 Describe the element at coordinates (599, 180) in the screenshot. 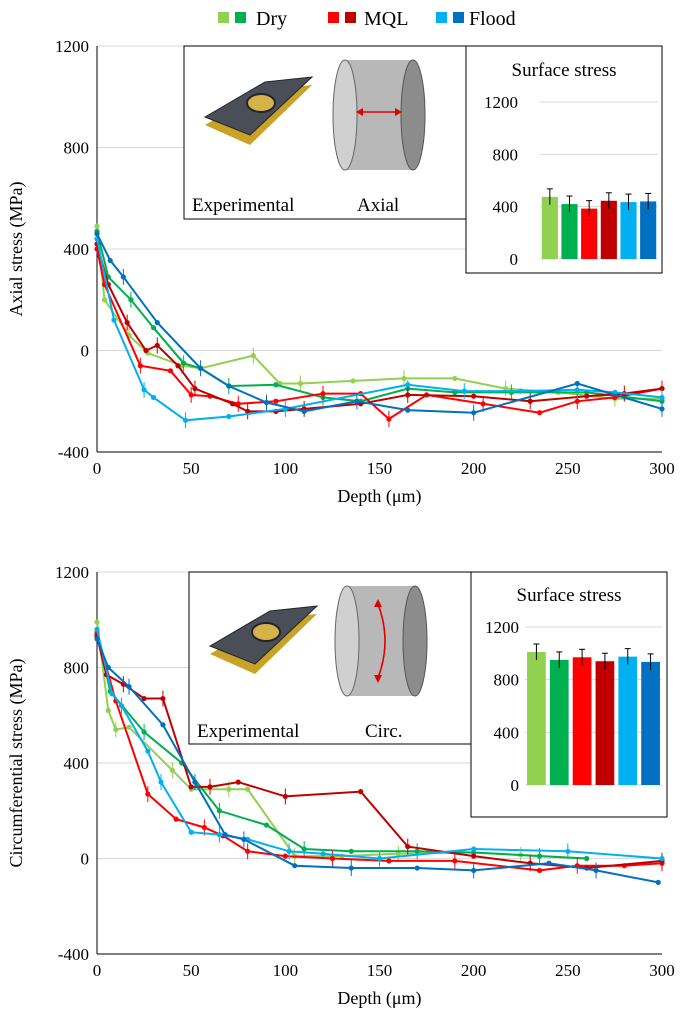

I see `bar-inset-grid` at that location.